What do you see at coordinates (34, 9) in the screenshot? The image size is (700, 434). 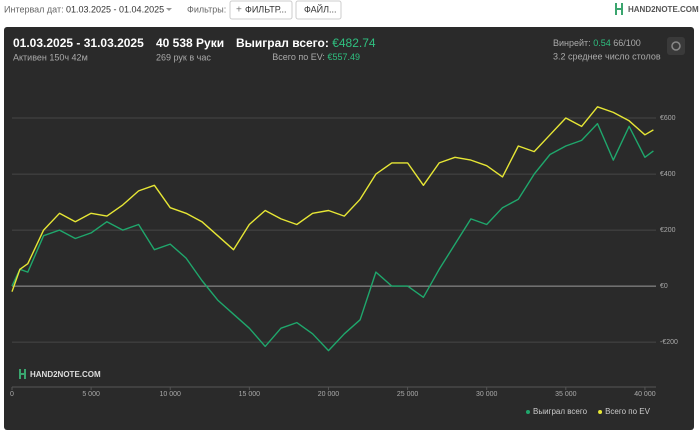 I see `date-label: Интервал дат:` at bounding box center [34, 9].